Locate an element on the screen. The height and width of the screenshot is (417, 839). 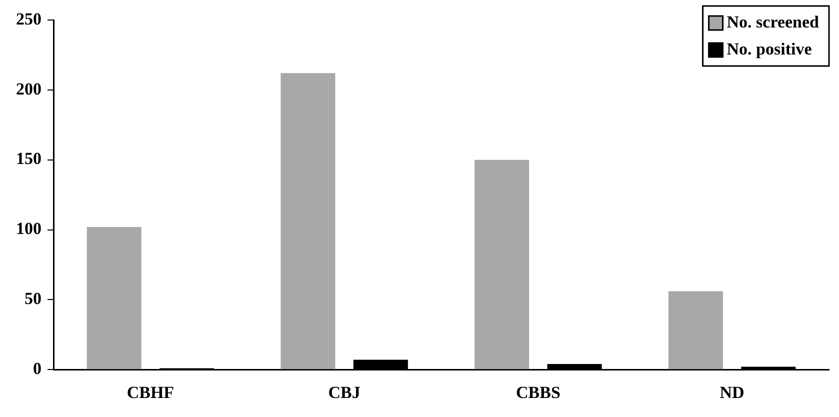
y-tick-label: 100 is located at coordinates (29, 228).